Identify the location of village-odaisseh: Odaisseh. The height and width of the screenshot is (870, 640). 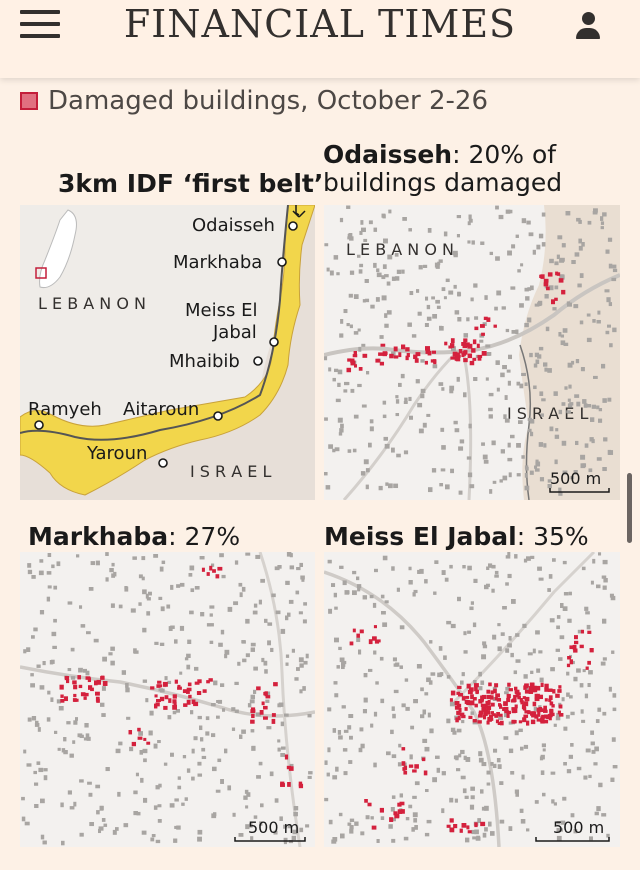
(233, 225).